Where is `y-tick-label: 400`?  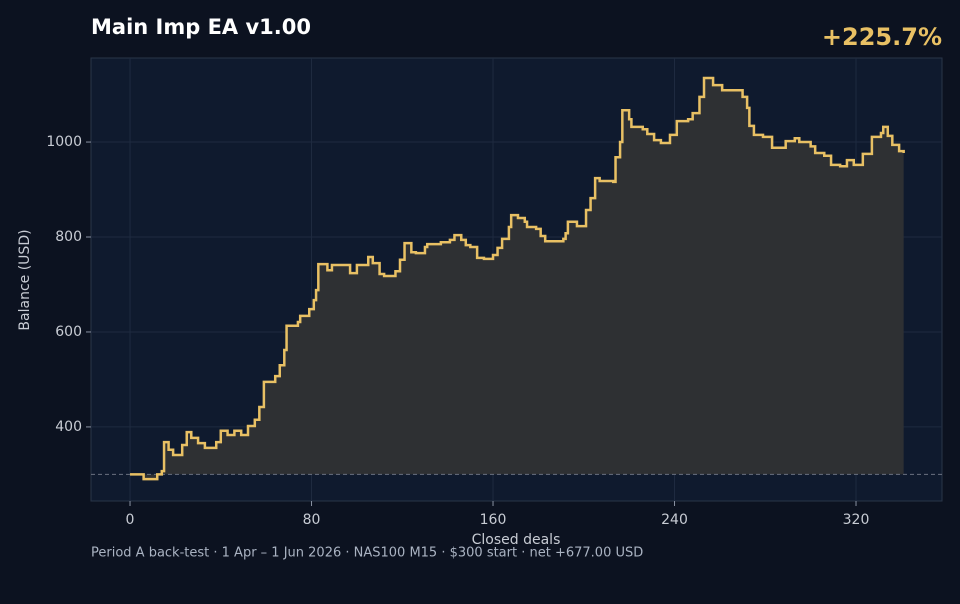
y-tick-label: 400 is located at coordinates (68, 427).